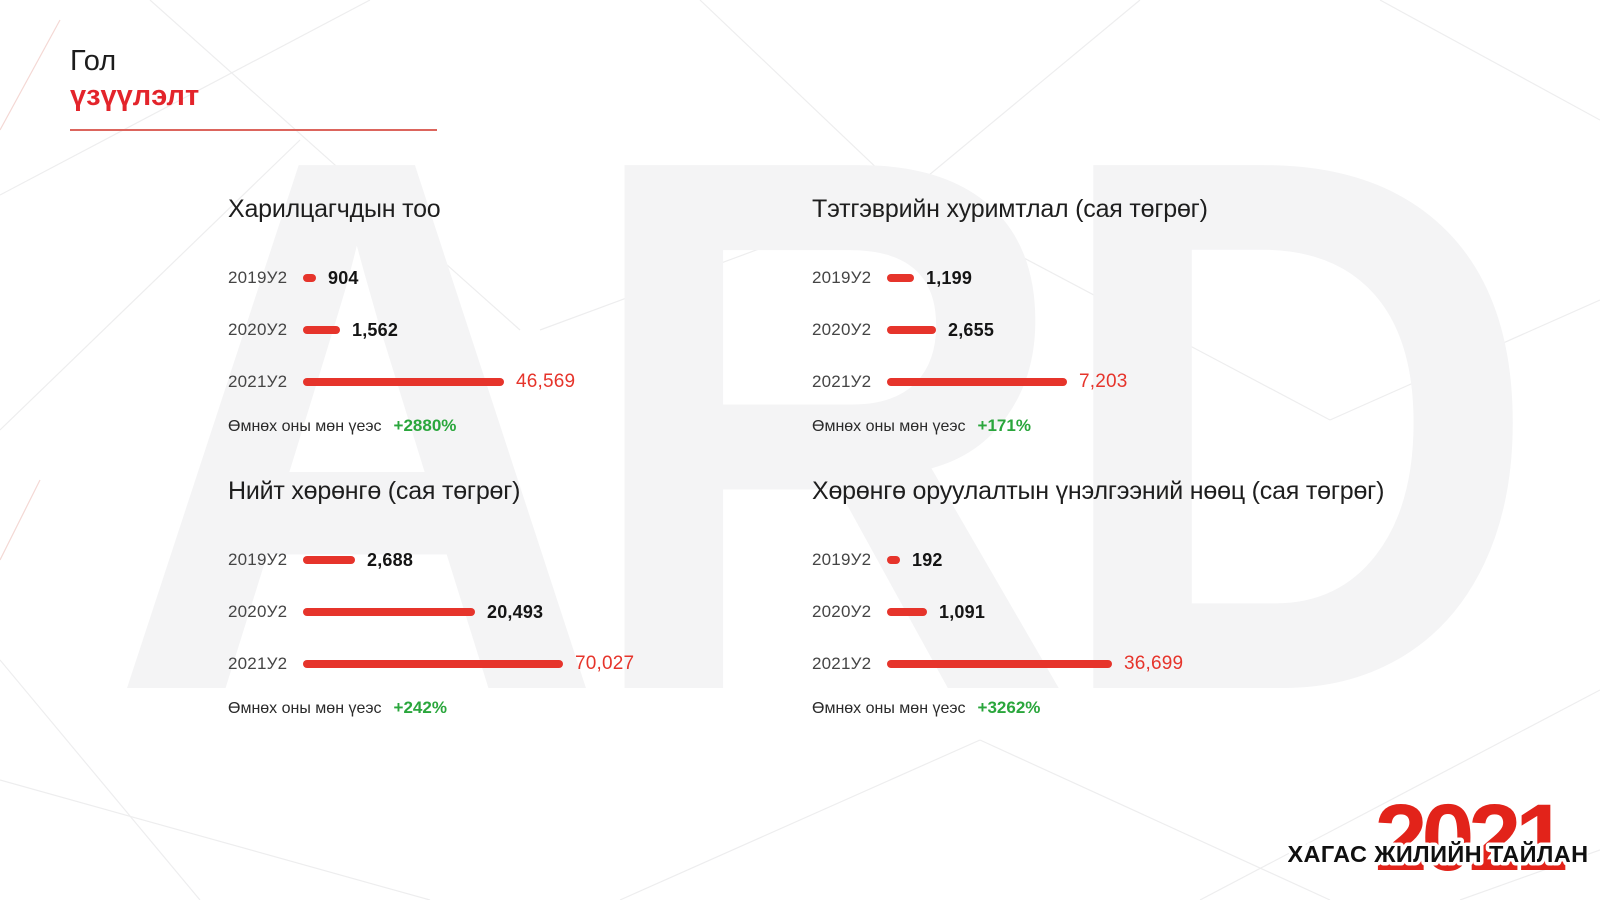 The image size is (1600, 900). Describe the element at coordinates (253, 130) in the screenshot. I see `title-underline` at that location.